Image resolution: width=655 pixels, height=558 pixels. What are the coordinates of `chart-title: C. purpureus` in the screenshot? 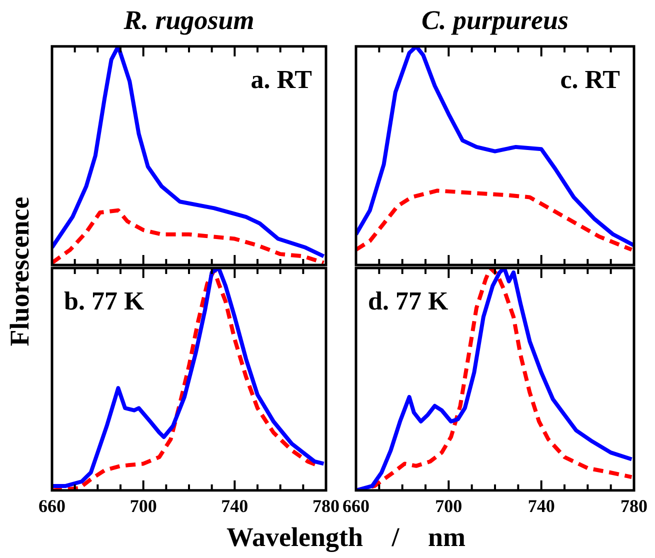 It's located at (495, 20).